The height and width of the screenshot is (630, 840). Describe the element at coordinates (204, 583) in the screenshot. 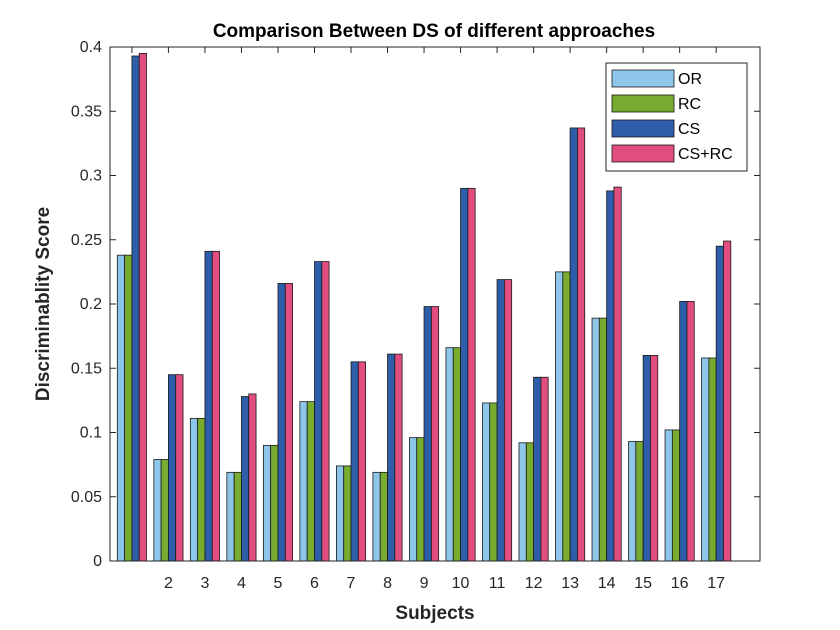

I see `x-tick-label: 3` at that location.